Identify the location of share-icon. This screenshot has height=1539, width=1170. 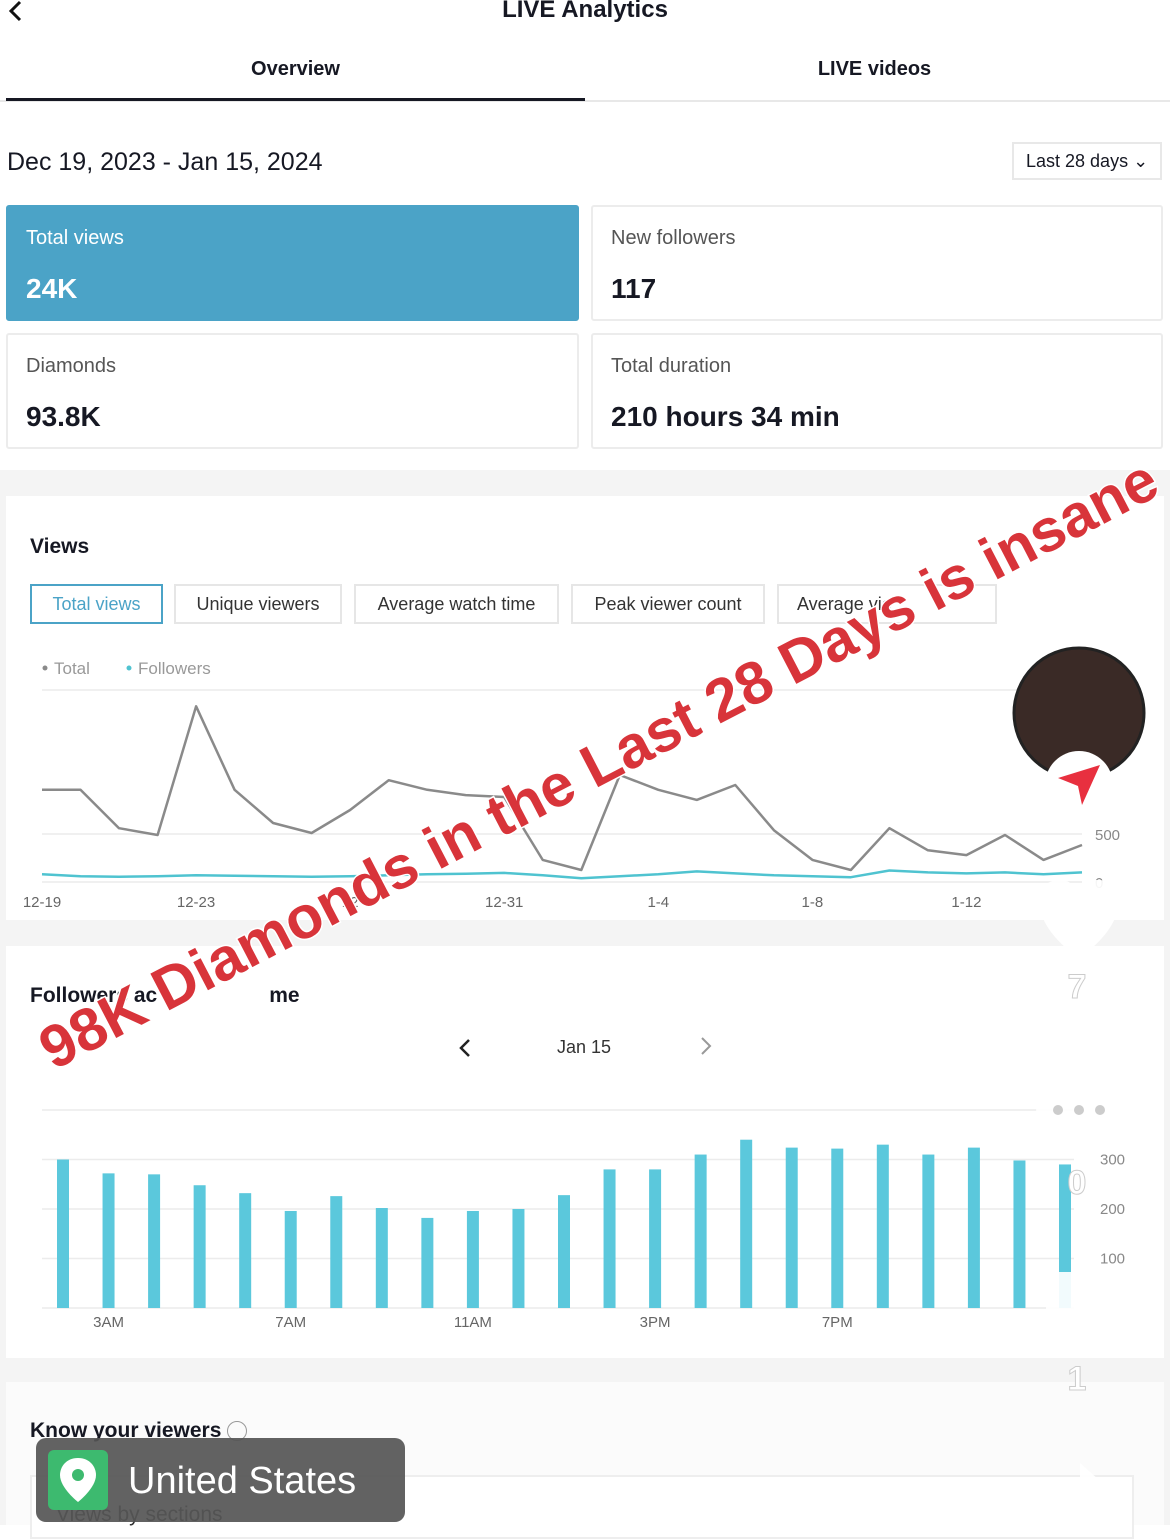
(1079, 1494).